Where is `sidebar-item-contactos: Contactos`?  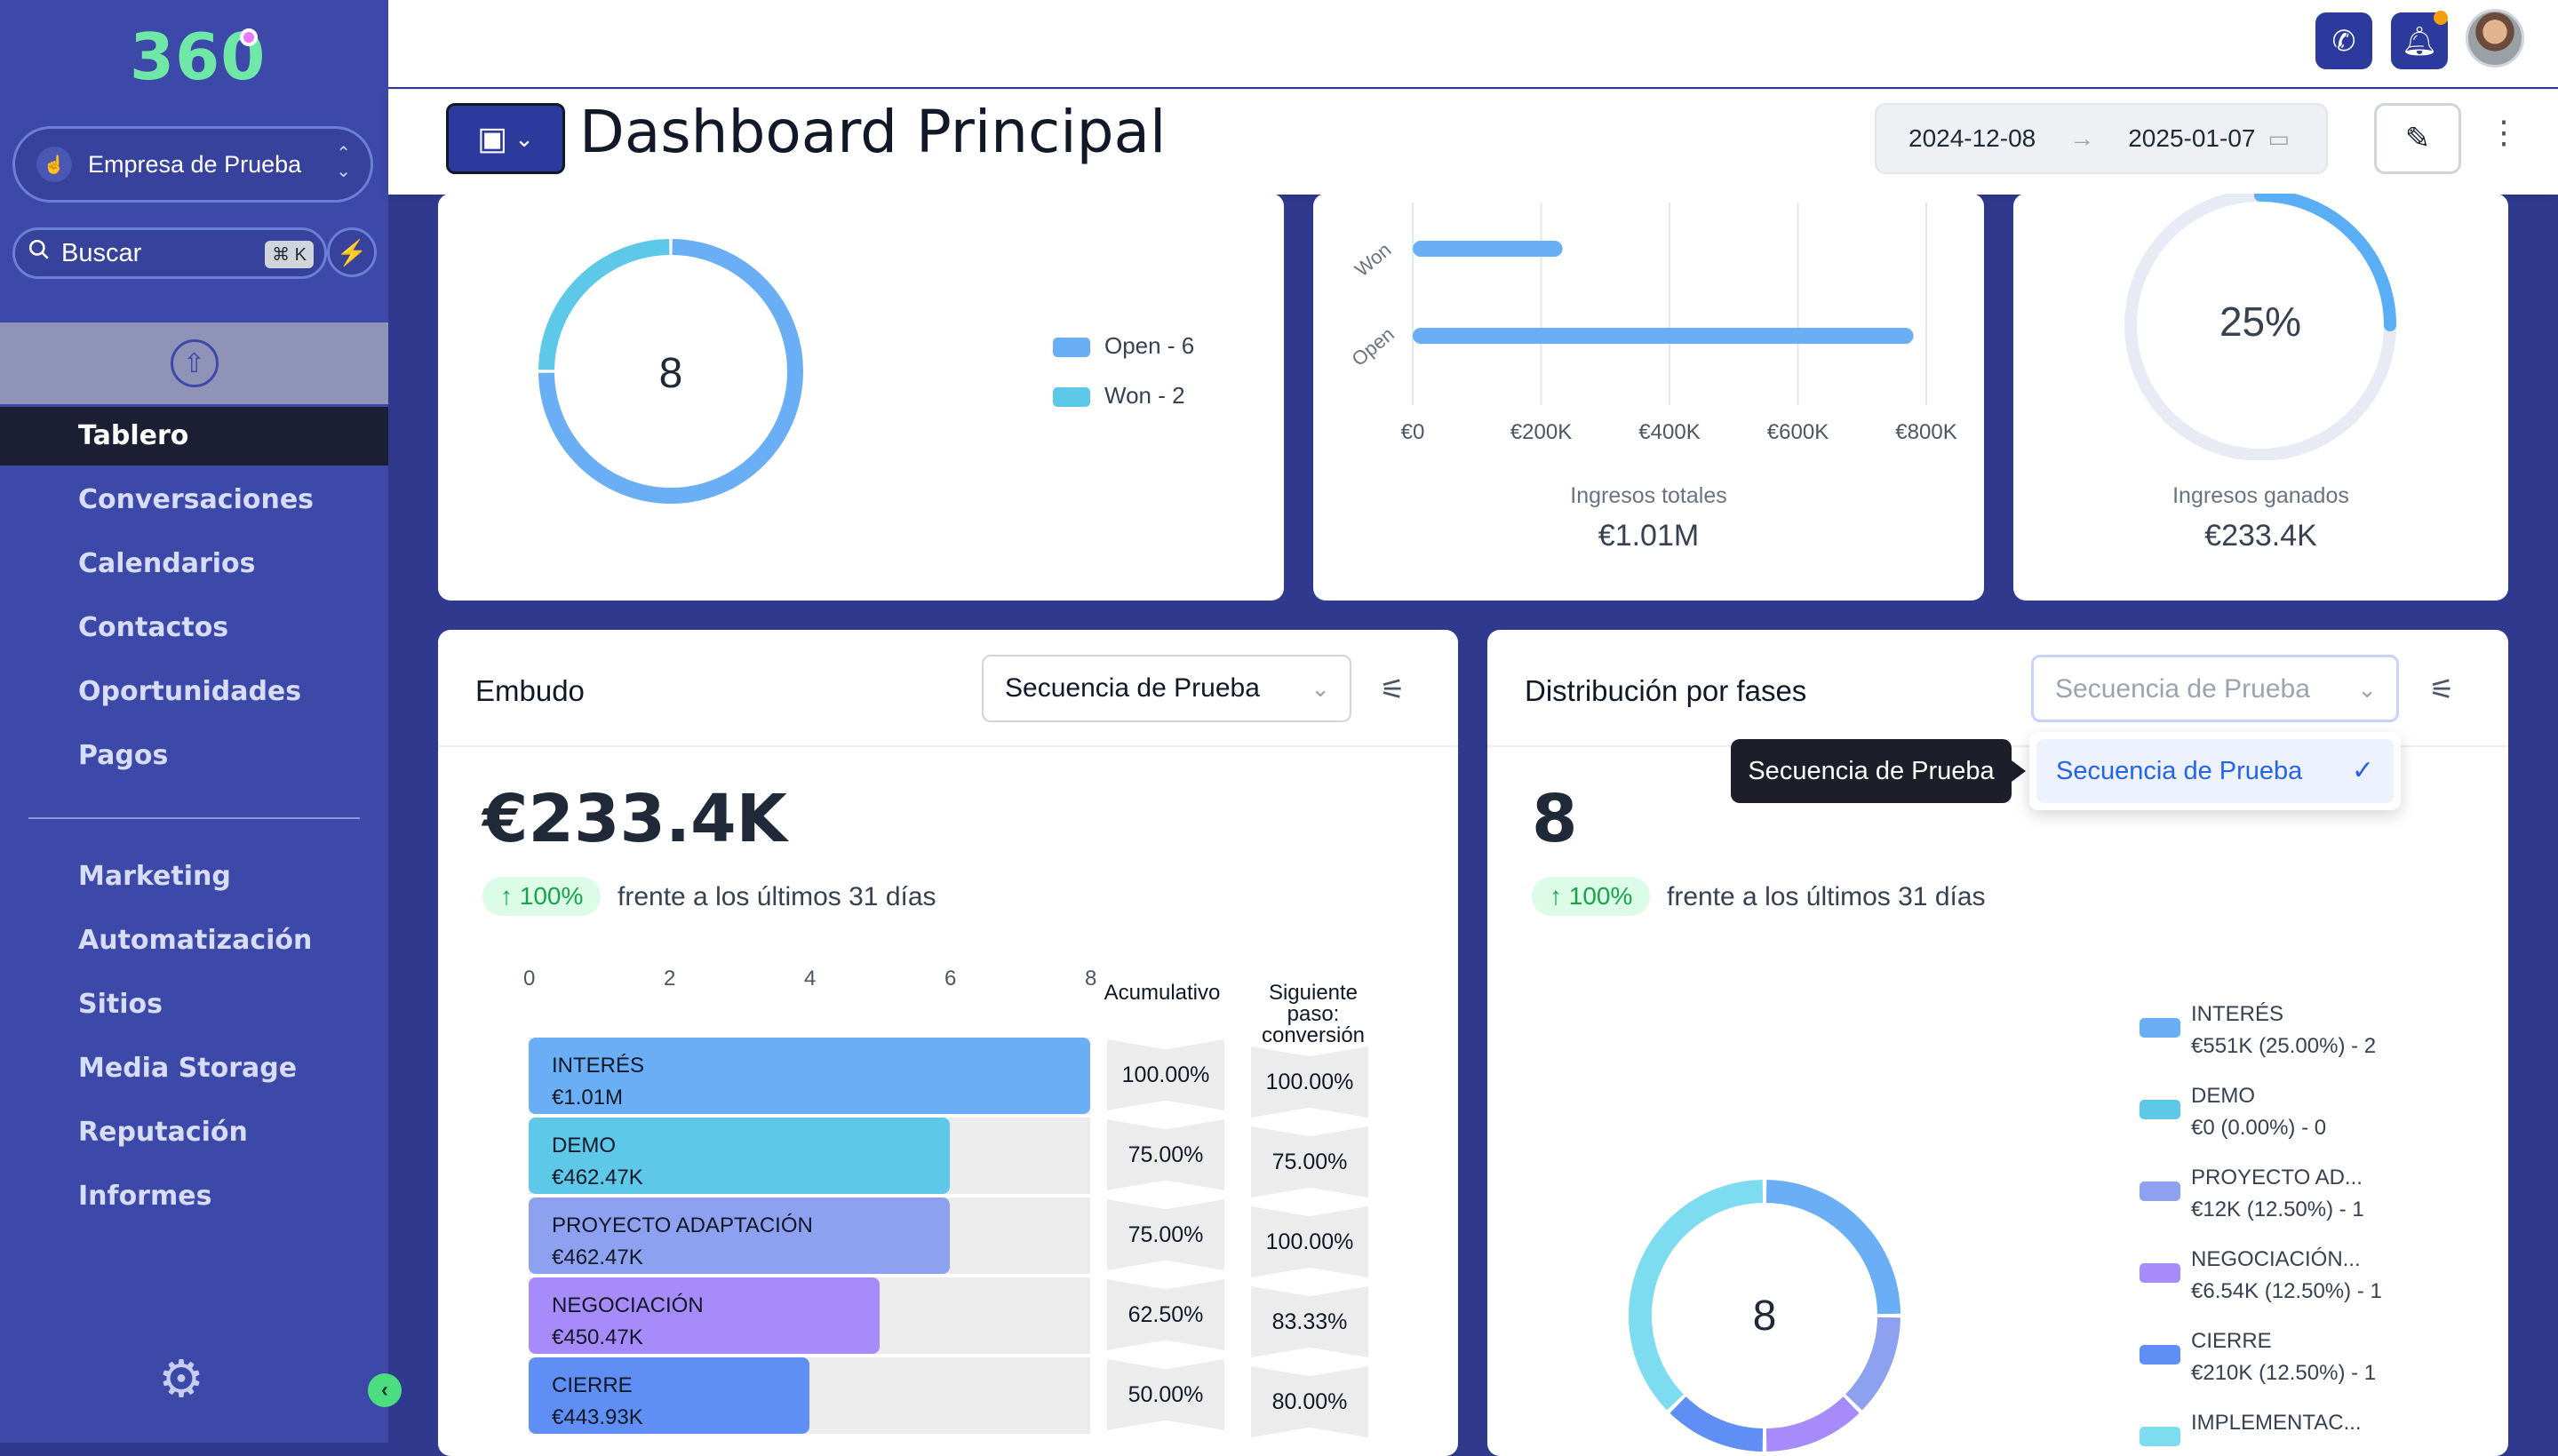 sidebar-item-contactos: Contactos is located at coordinates (153, 627).